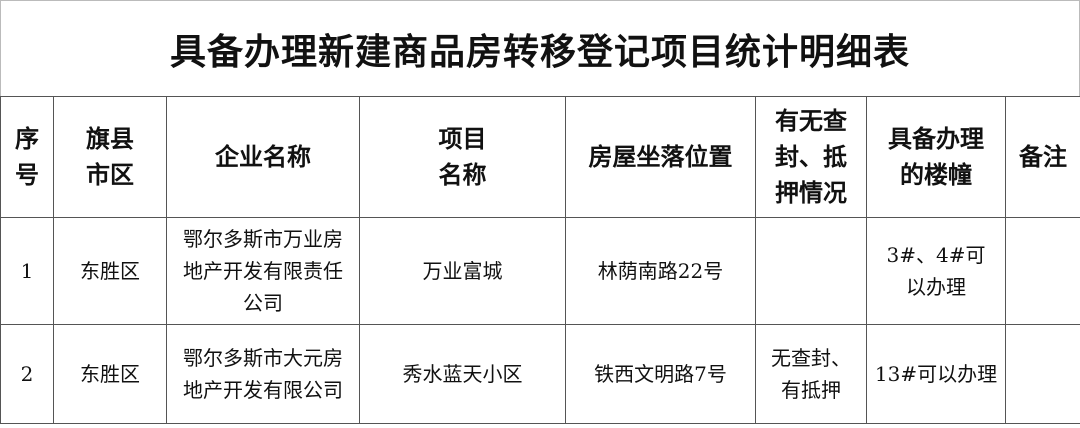 The height and width of the screenshot is (428, 1080). I want to click on column-header-label: 企业名称, so click(263, 156).